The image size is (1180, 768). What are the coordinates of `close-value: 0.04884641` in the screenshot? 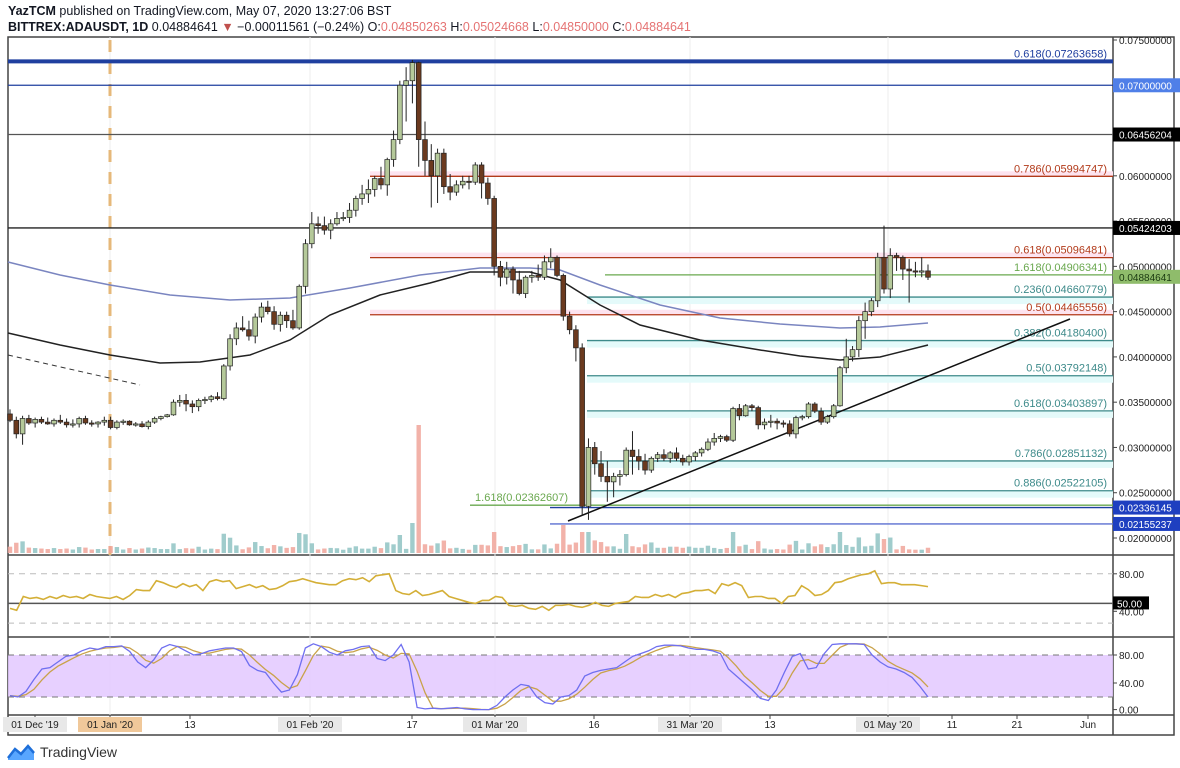 It's located at (657, 27).